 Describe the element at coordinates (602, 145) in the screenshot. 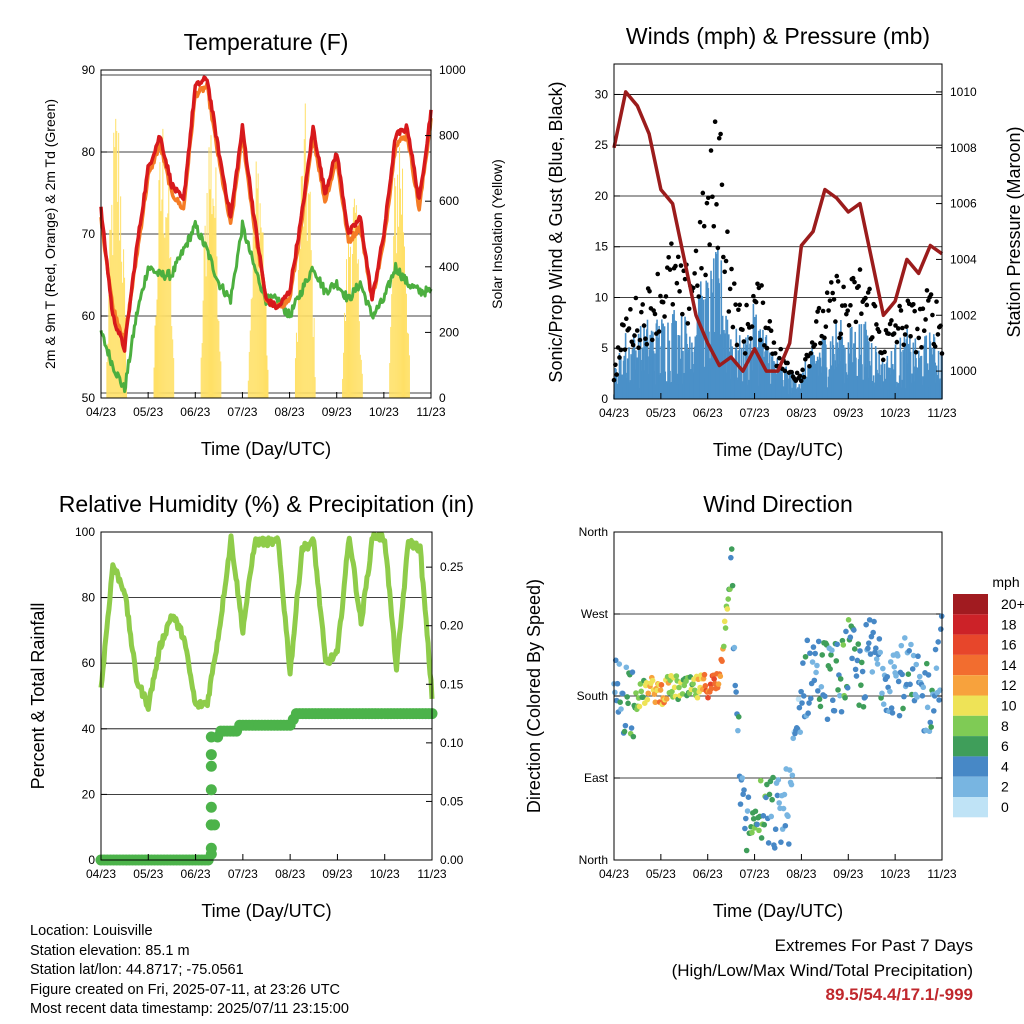

I see `winds-ytick-label: 25` at that location.